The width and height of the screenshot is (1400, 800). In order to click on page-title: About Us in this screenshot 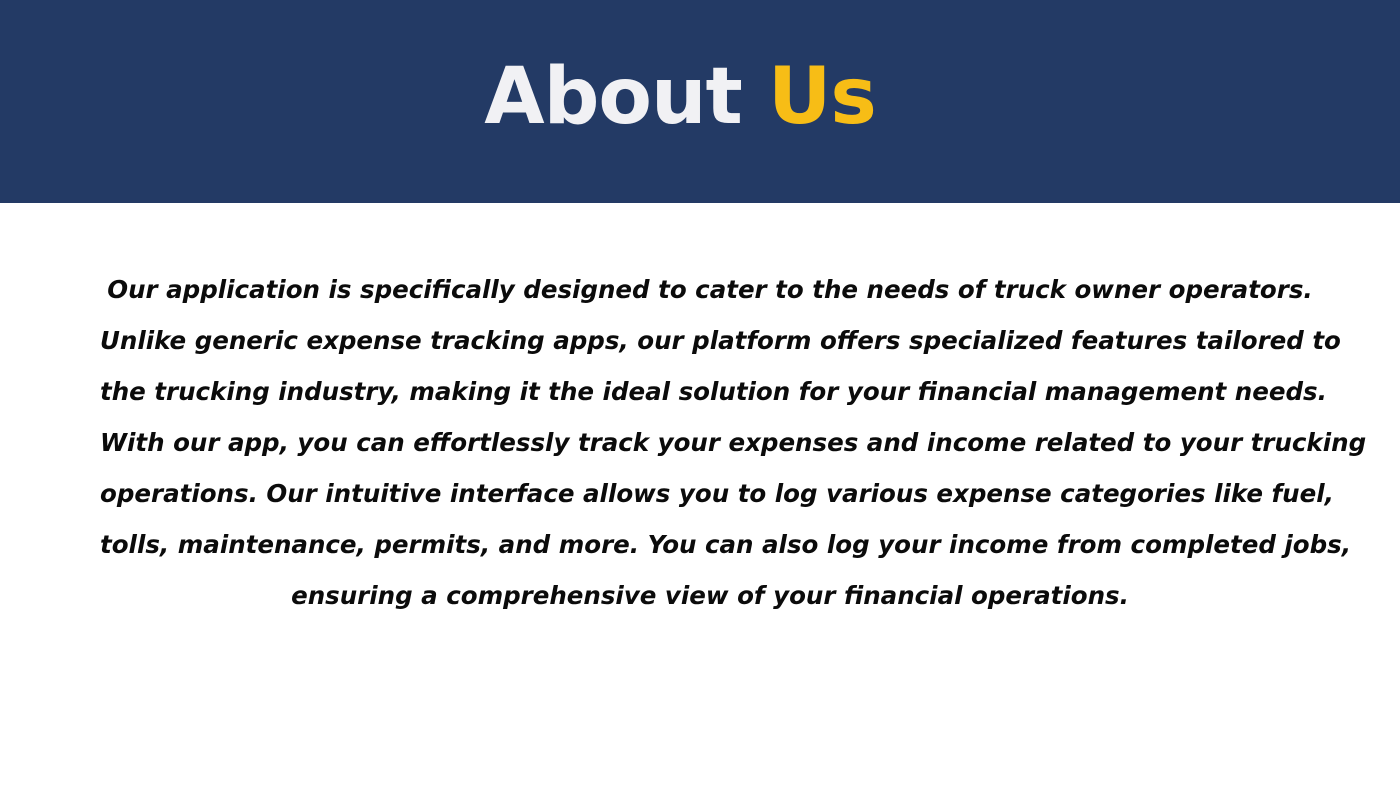, I will do `click(680, 97)`.